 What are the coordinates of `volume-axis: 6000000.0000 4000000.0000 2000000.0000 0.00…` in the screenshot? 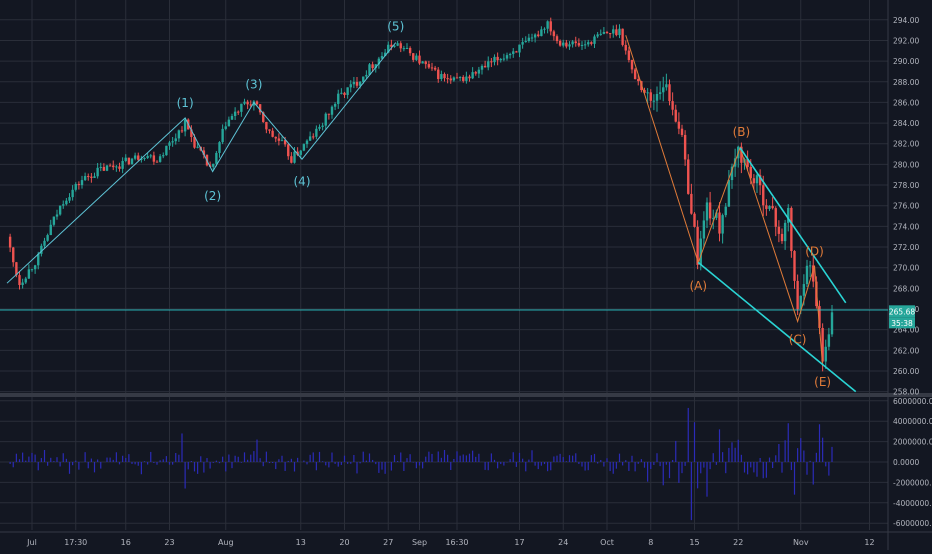 It's located at (912, 462).